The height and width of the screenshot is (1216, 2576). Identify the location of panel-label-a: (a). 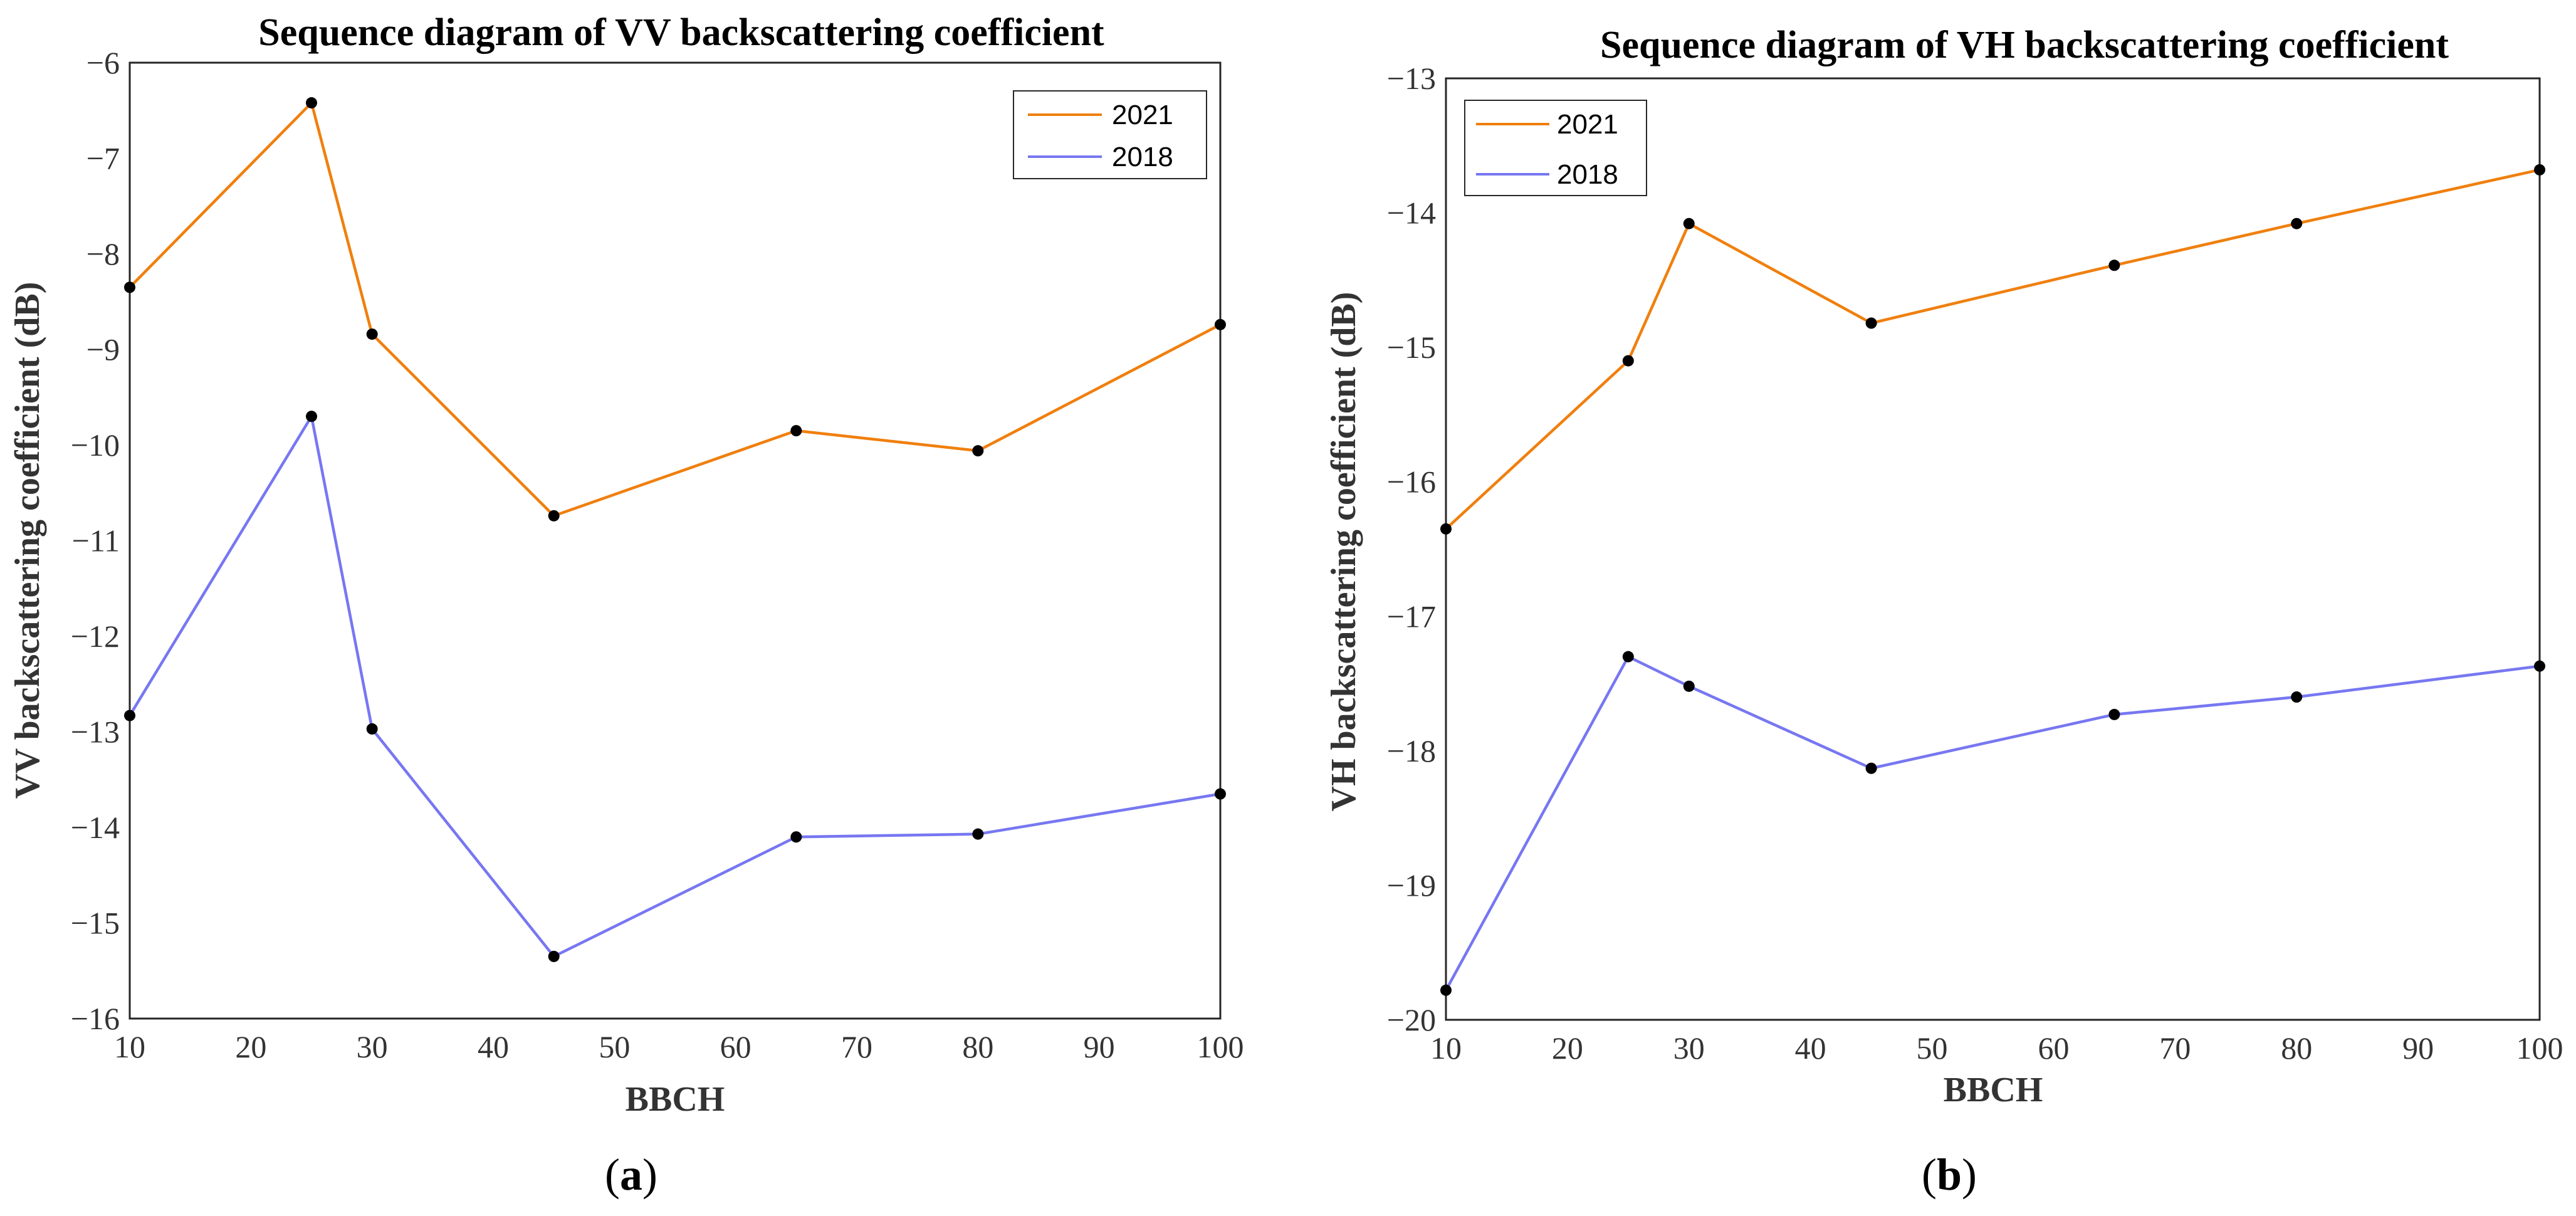
(631, 1175).